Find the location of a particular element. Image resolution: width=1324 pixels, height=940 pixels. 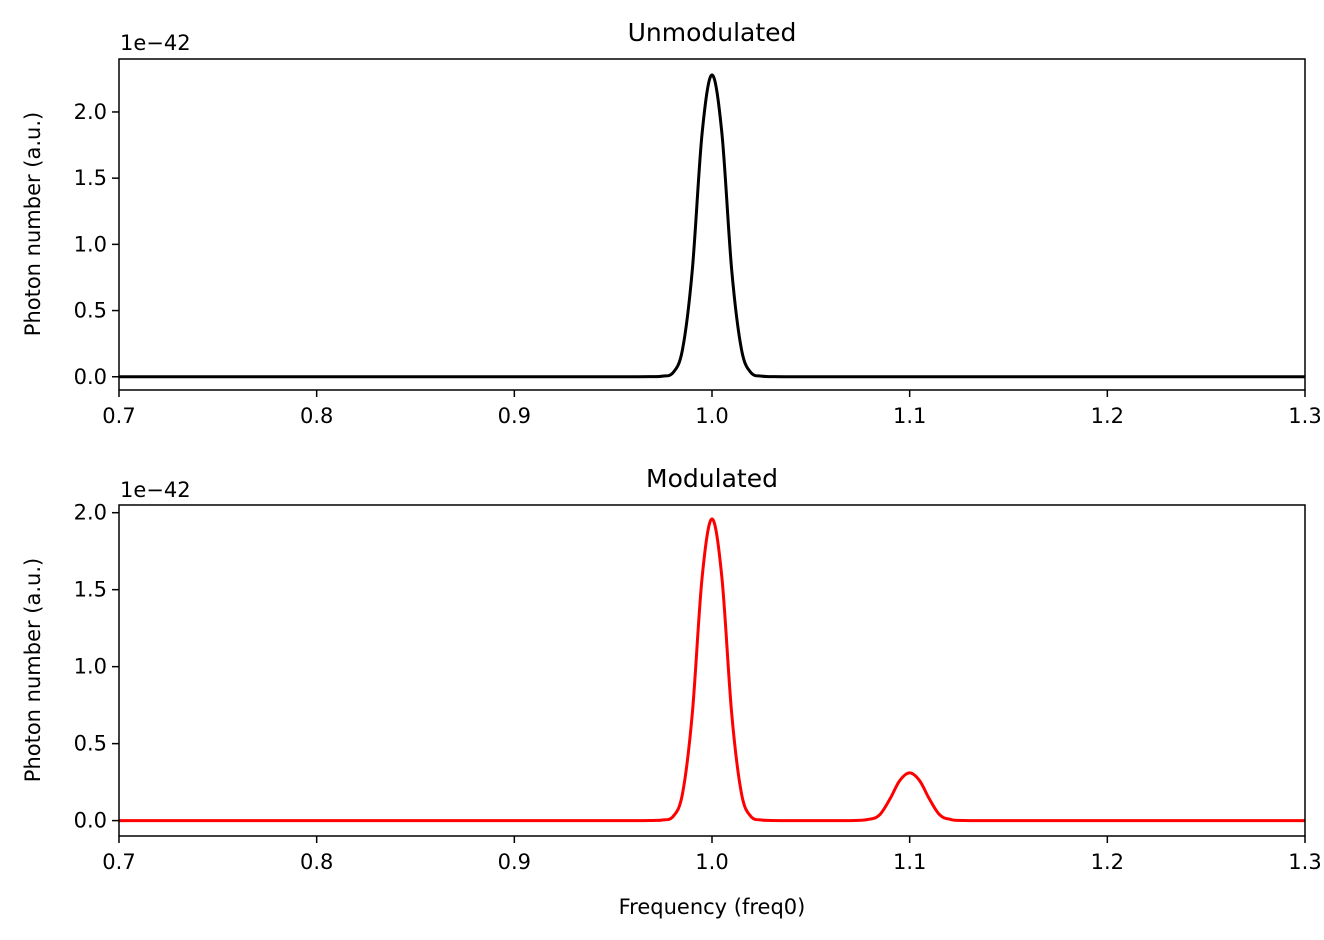

chart-title: Unmodulated is located at coordinates (712, 32).